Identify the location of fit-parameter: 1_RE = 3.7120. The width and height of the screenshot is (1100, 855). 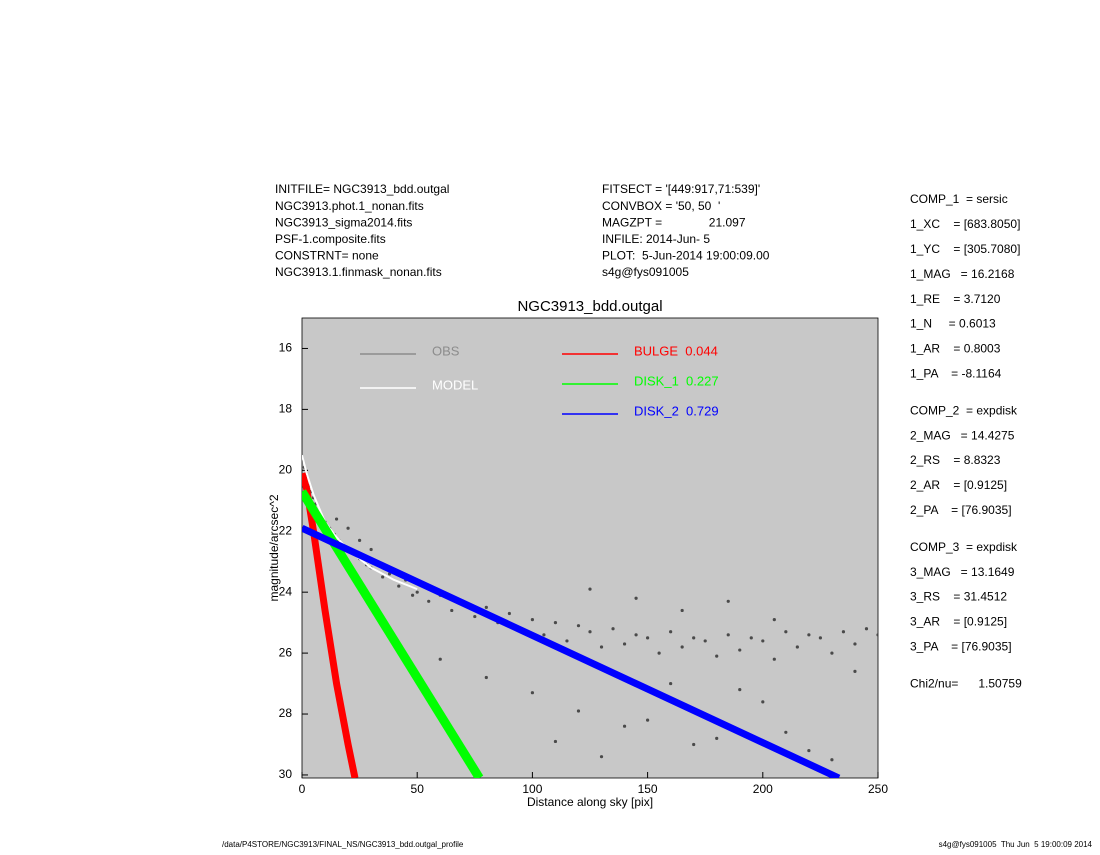
(955, 299).